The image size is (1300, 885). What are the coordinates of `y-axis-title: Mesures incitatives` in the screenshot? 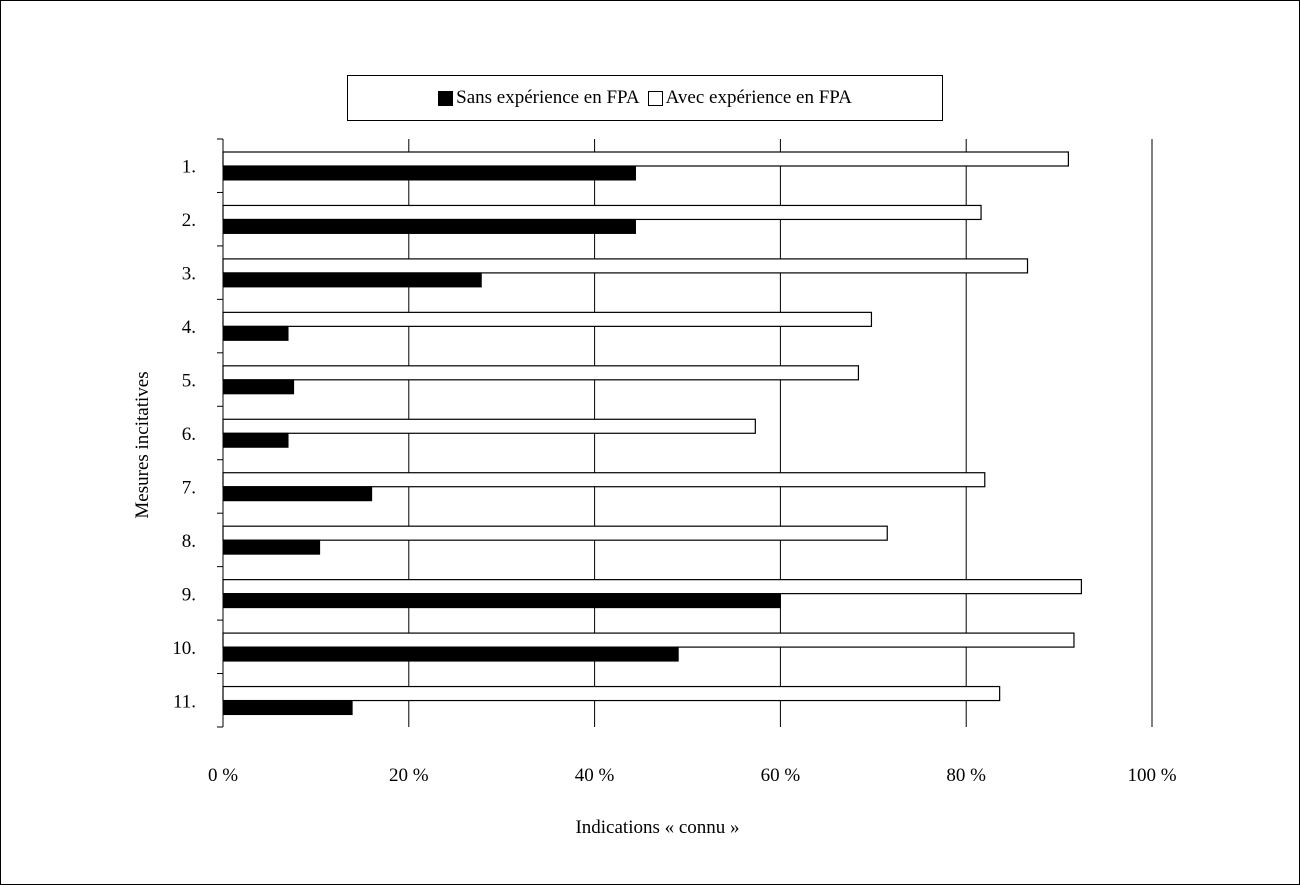 It's located at (142, 444).